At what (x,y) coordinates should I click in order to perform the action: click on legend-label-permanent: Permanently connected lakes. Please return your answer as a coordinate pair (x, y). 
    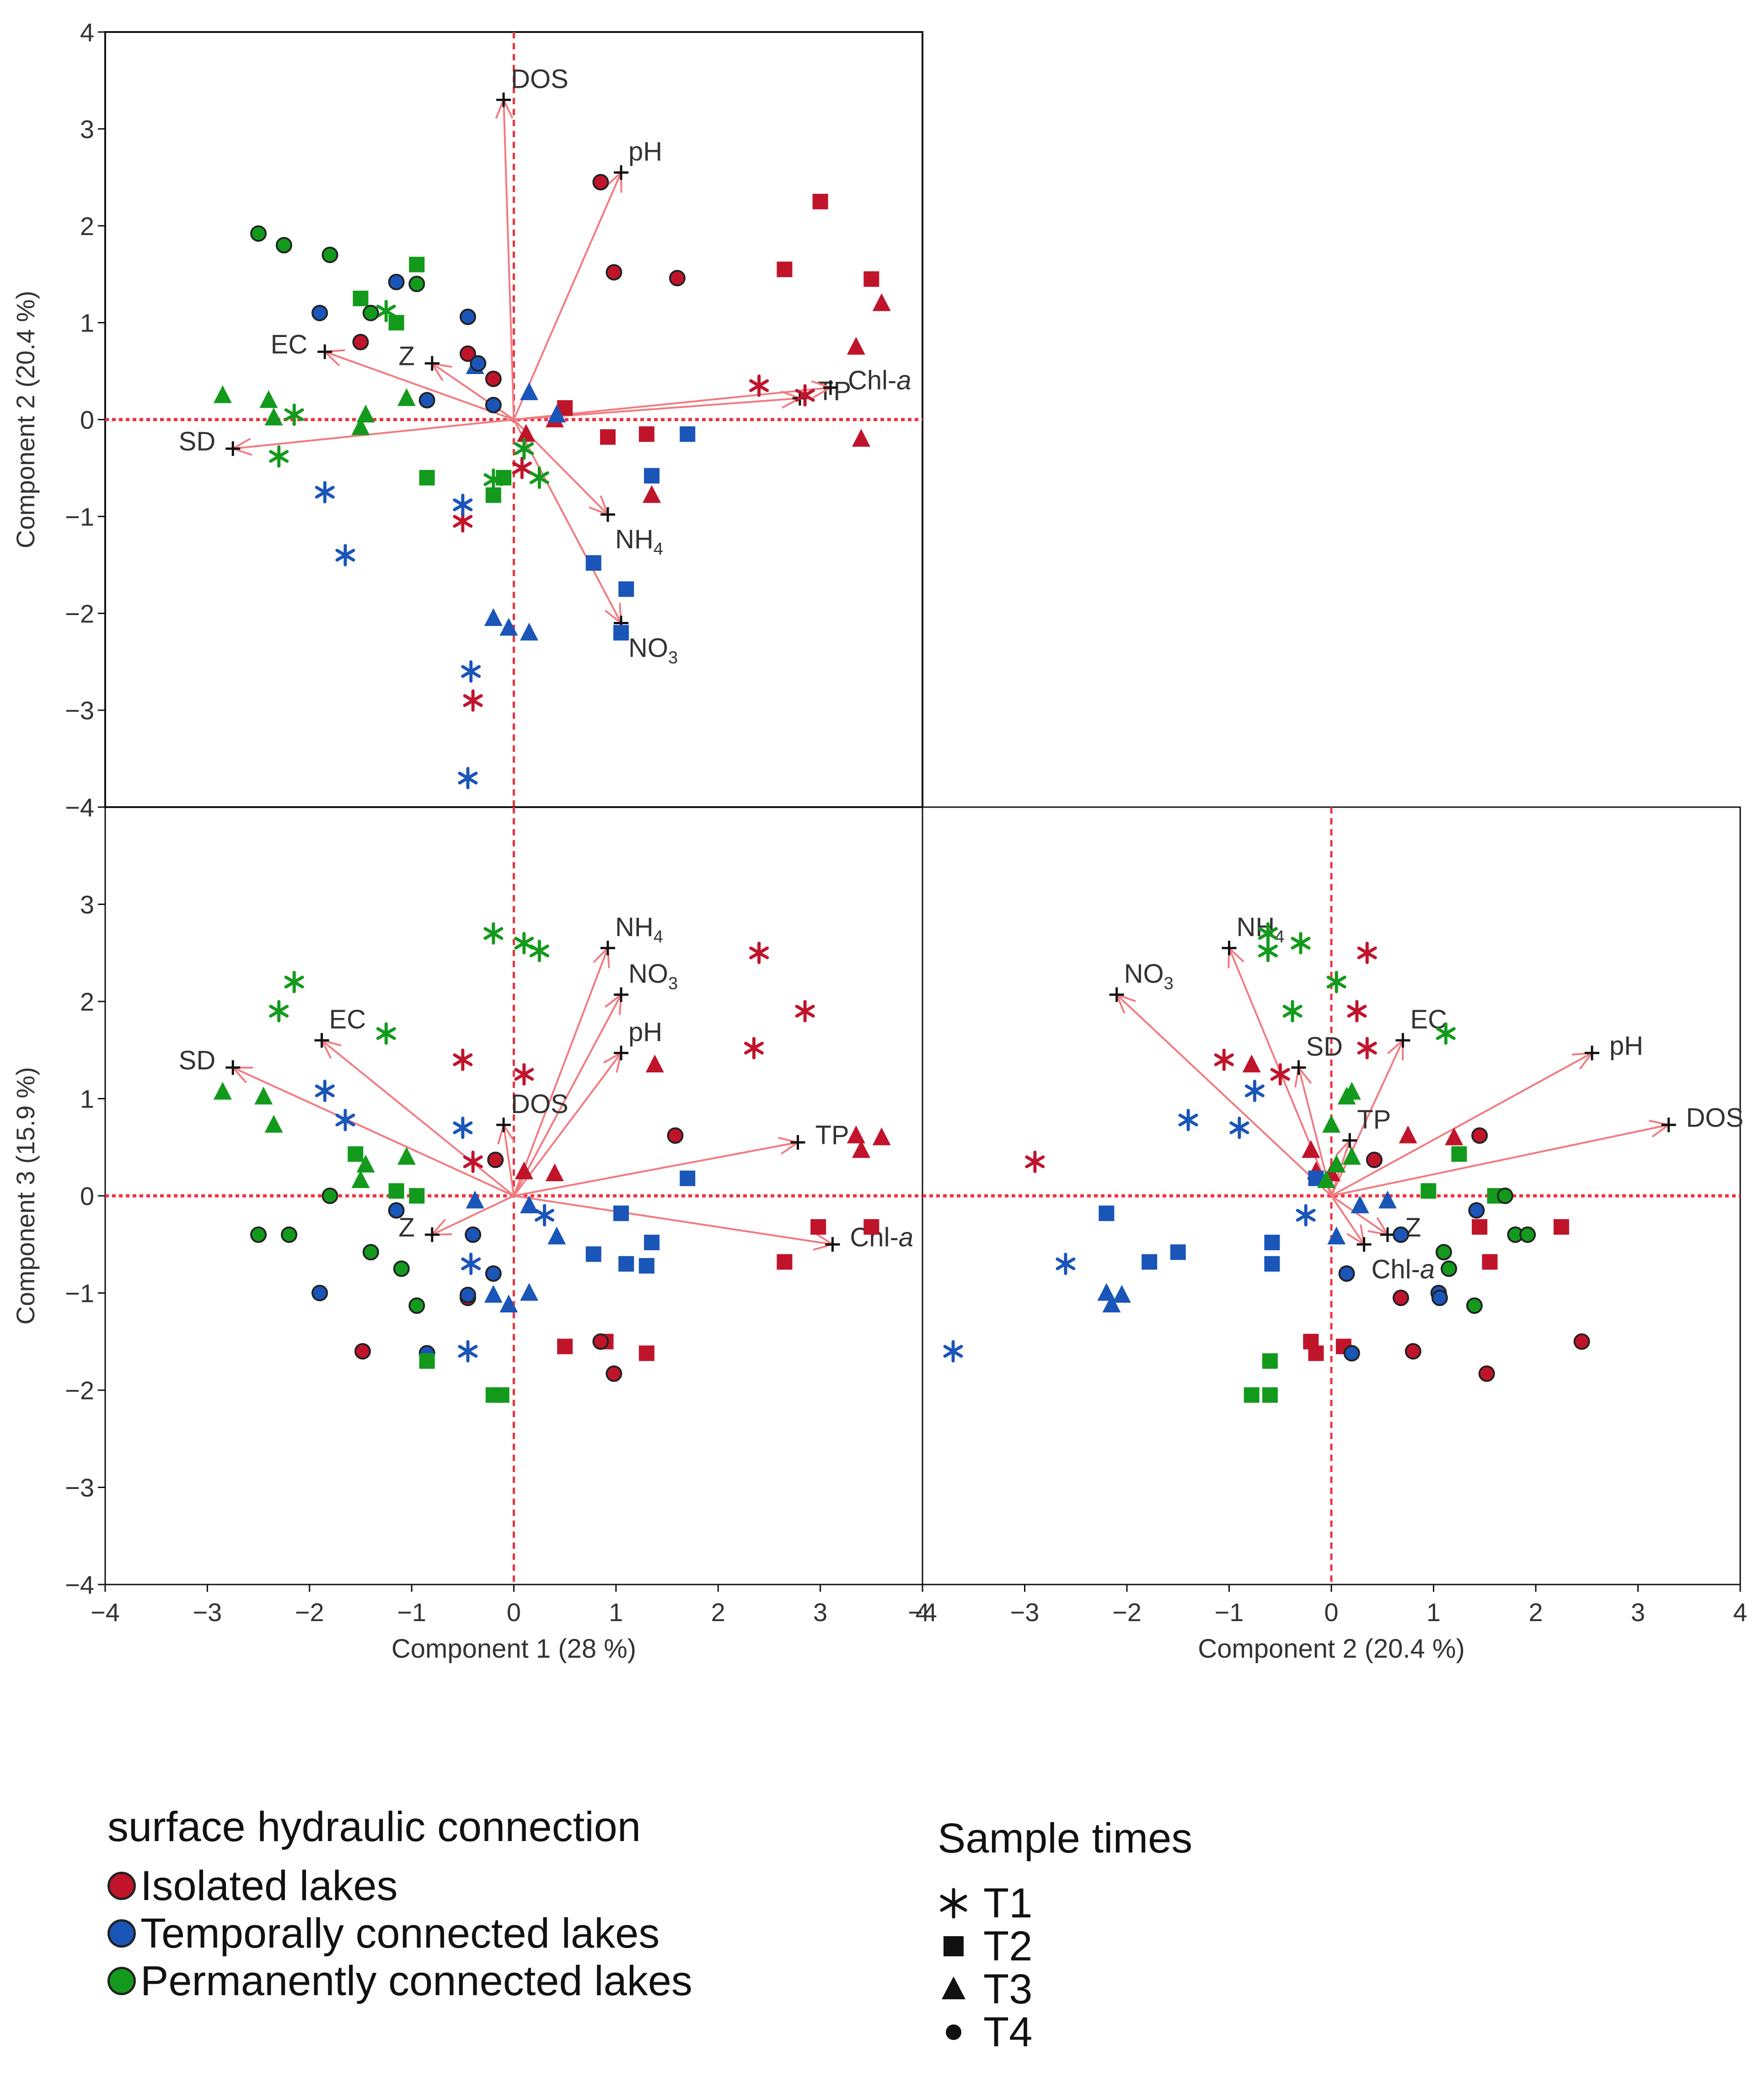
    Looking at the image, I should click on (416, 1982).